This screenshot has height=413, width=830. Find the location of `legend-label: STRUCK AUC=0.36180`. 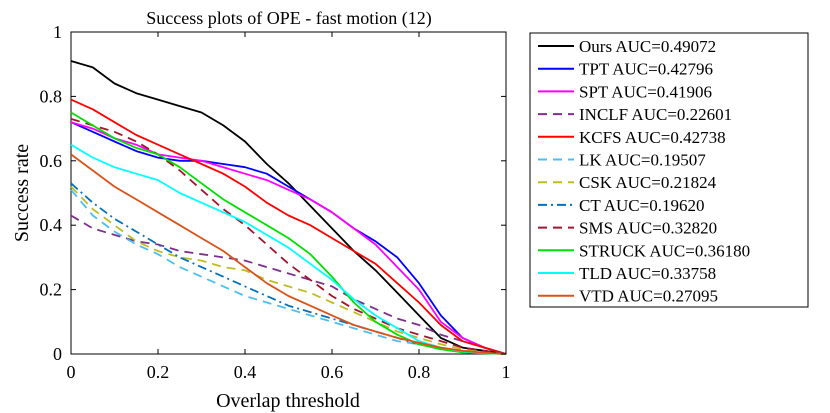

legend-label: STRUCK AUC=0.36180 is located at coordinates (664, 250).